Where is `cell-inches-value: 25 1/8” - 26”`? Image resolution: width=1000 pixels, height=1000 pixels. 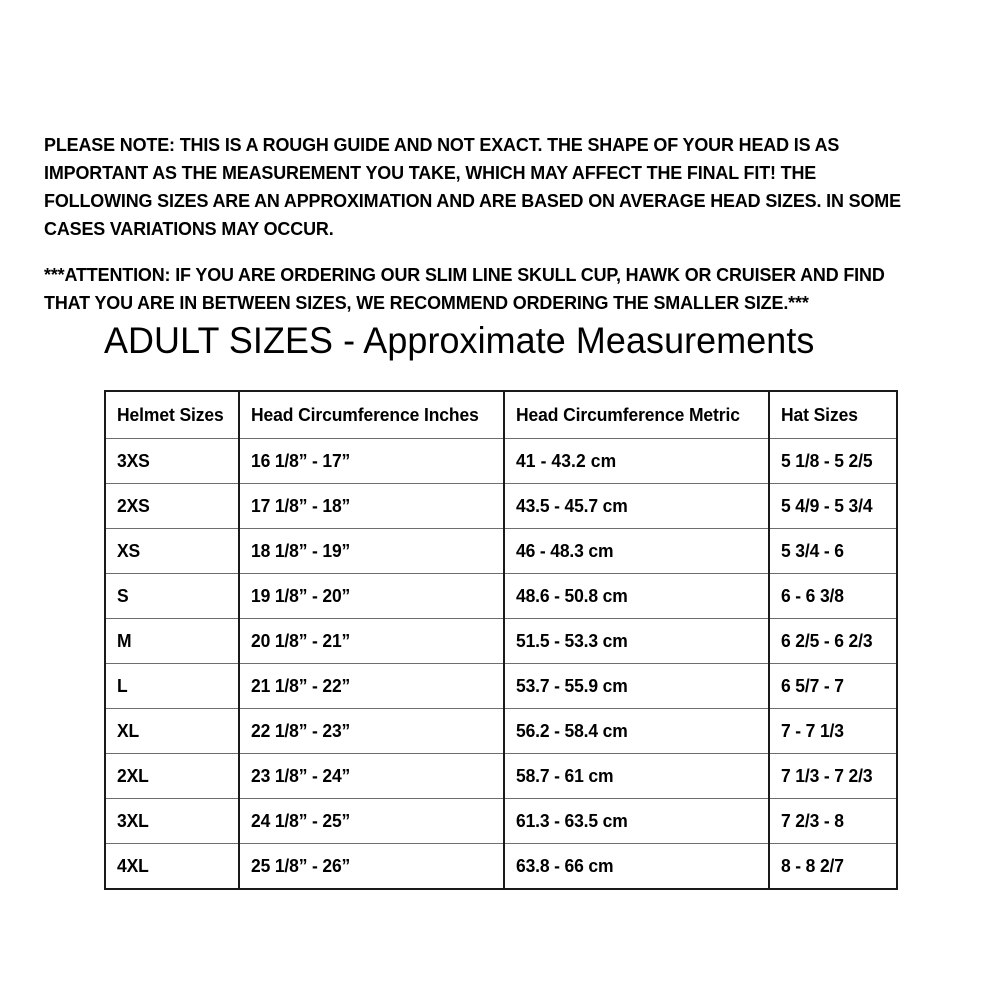
cell-inches-value: 25 1/8” - 26” is located at coordinates (301, 865).